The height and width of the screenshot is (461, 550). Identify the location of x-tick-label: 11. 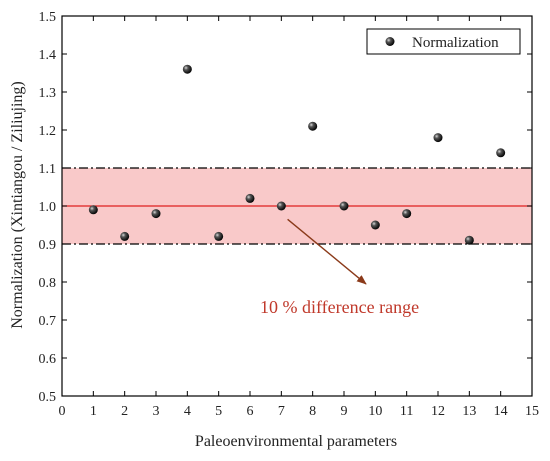
(406, 411).